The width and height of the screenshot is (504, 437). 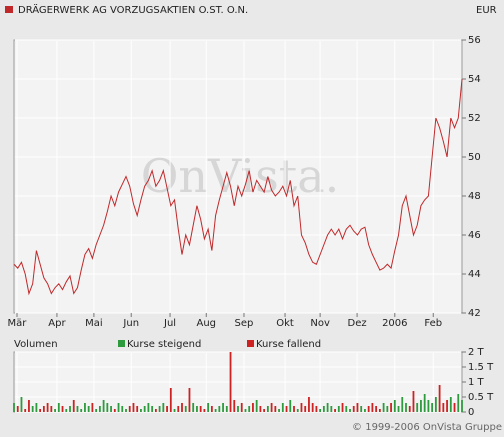 I want to click on y-tick-label: 54, so click(x=474, y=79).